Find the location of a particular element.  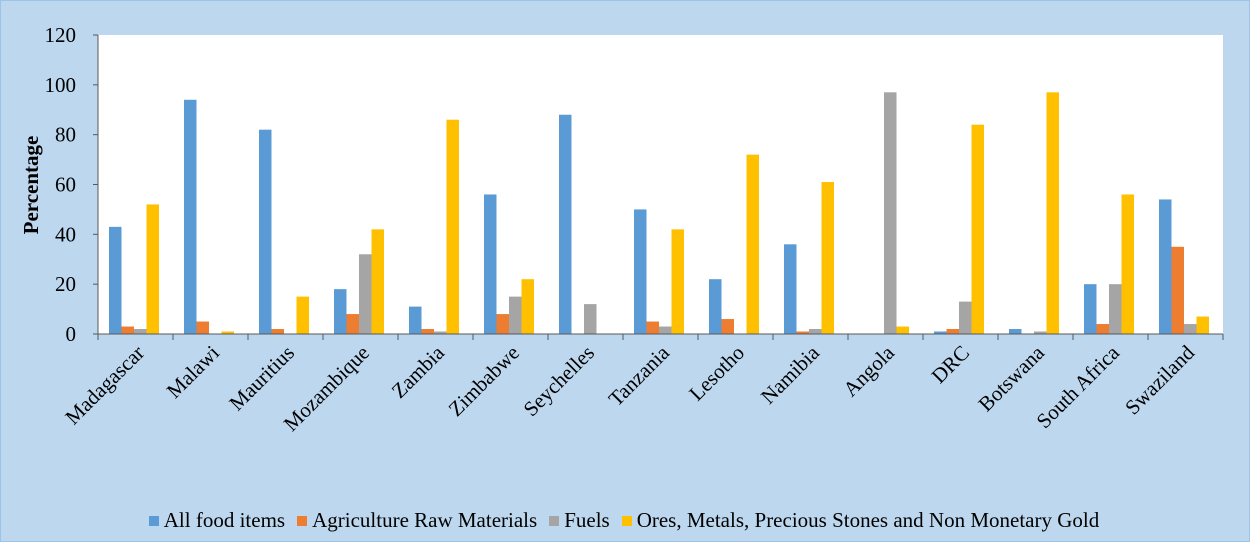

x-category-label: DRC is located at coordinates (951, 365).